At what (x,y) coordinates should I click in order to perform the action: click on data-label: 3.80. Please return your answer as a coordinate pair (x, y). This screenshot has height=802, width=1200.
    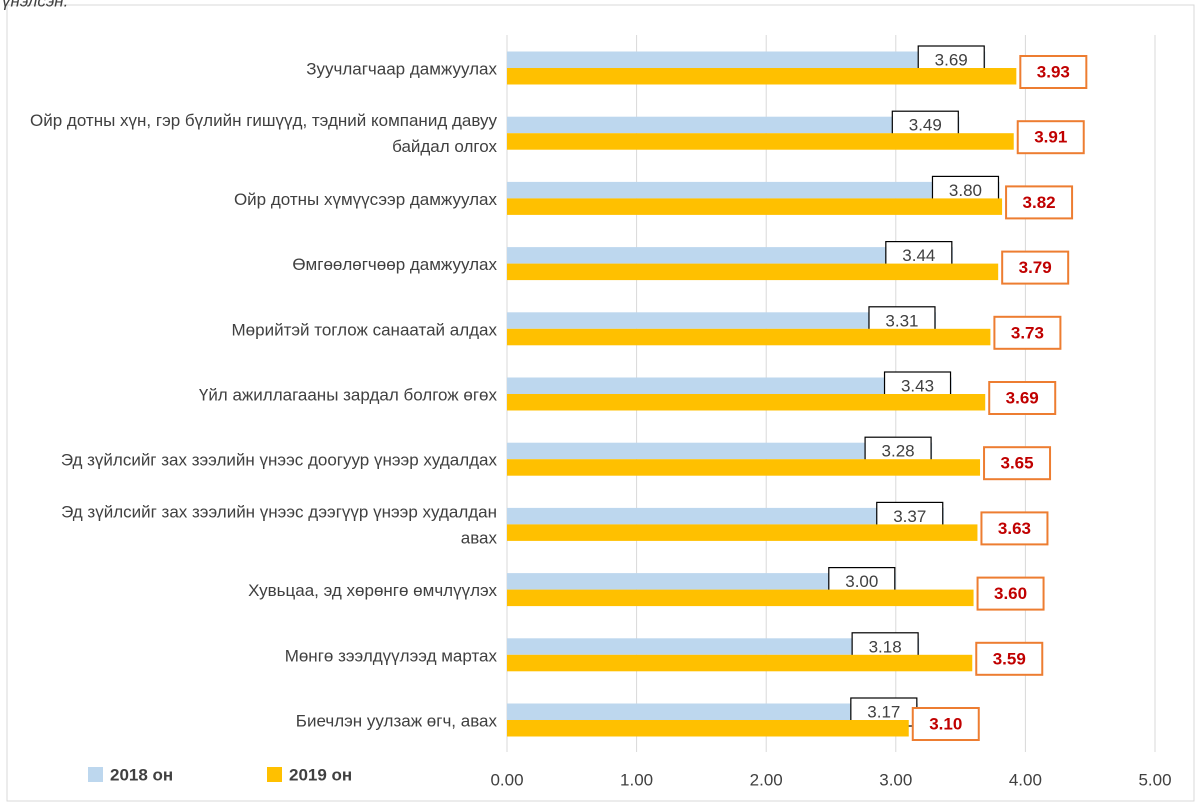
    Looking at the image, I should click on (965, 190).